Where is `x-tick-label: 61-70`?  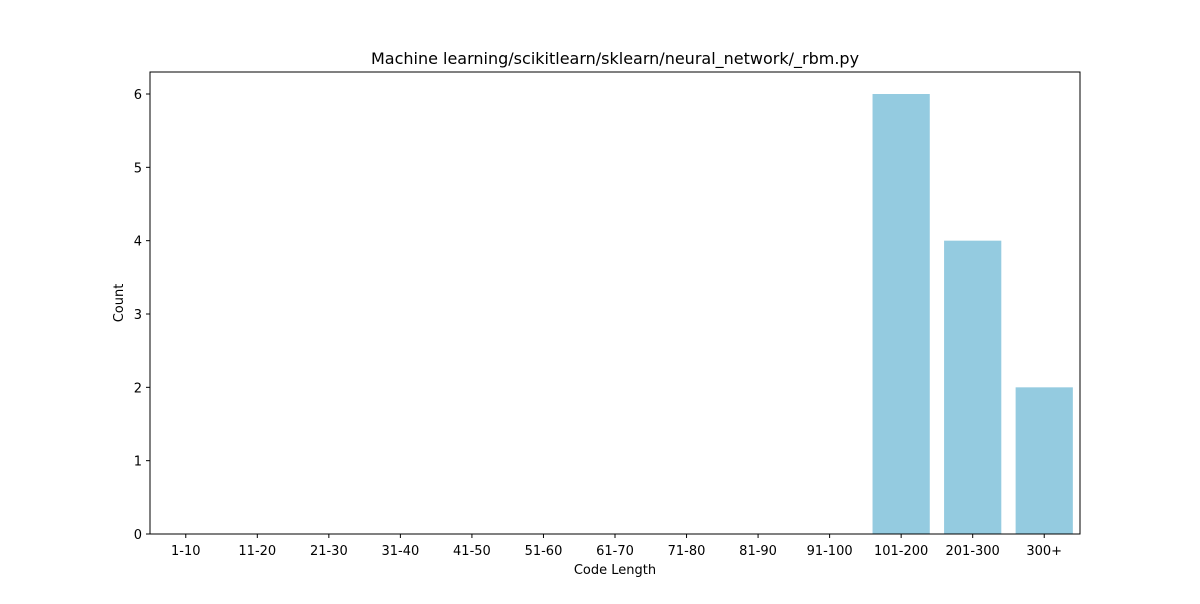 x-tick-label: 61-70 is located at coordinates (615, 551).